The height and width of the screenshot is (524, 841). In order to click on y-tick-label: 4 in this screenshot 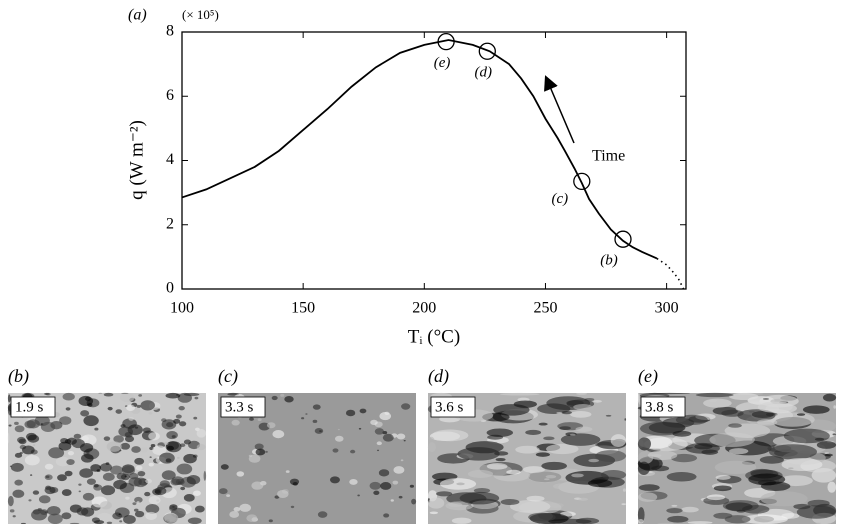, I will do `click(170, 159)`.